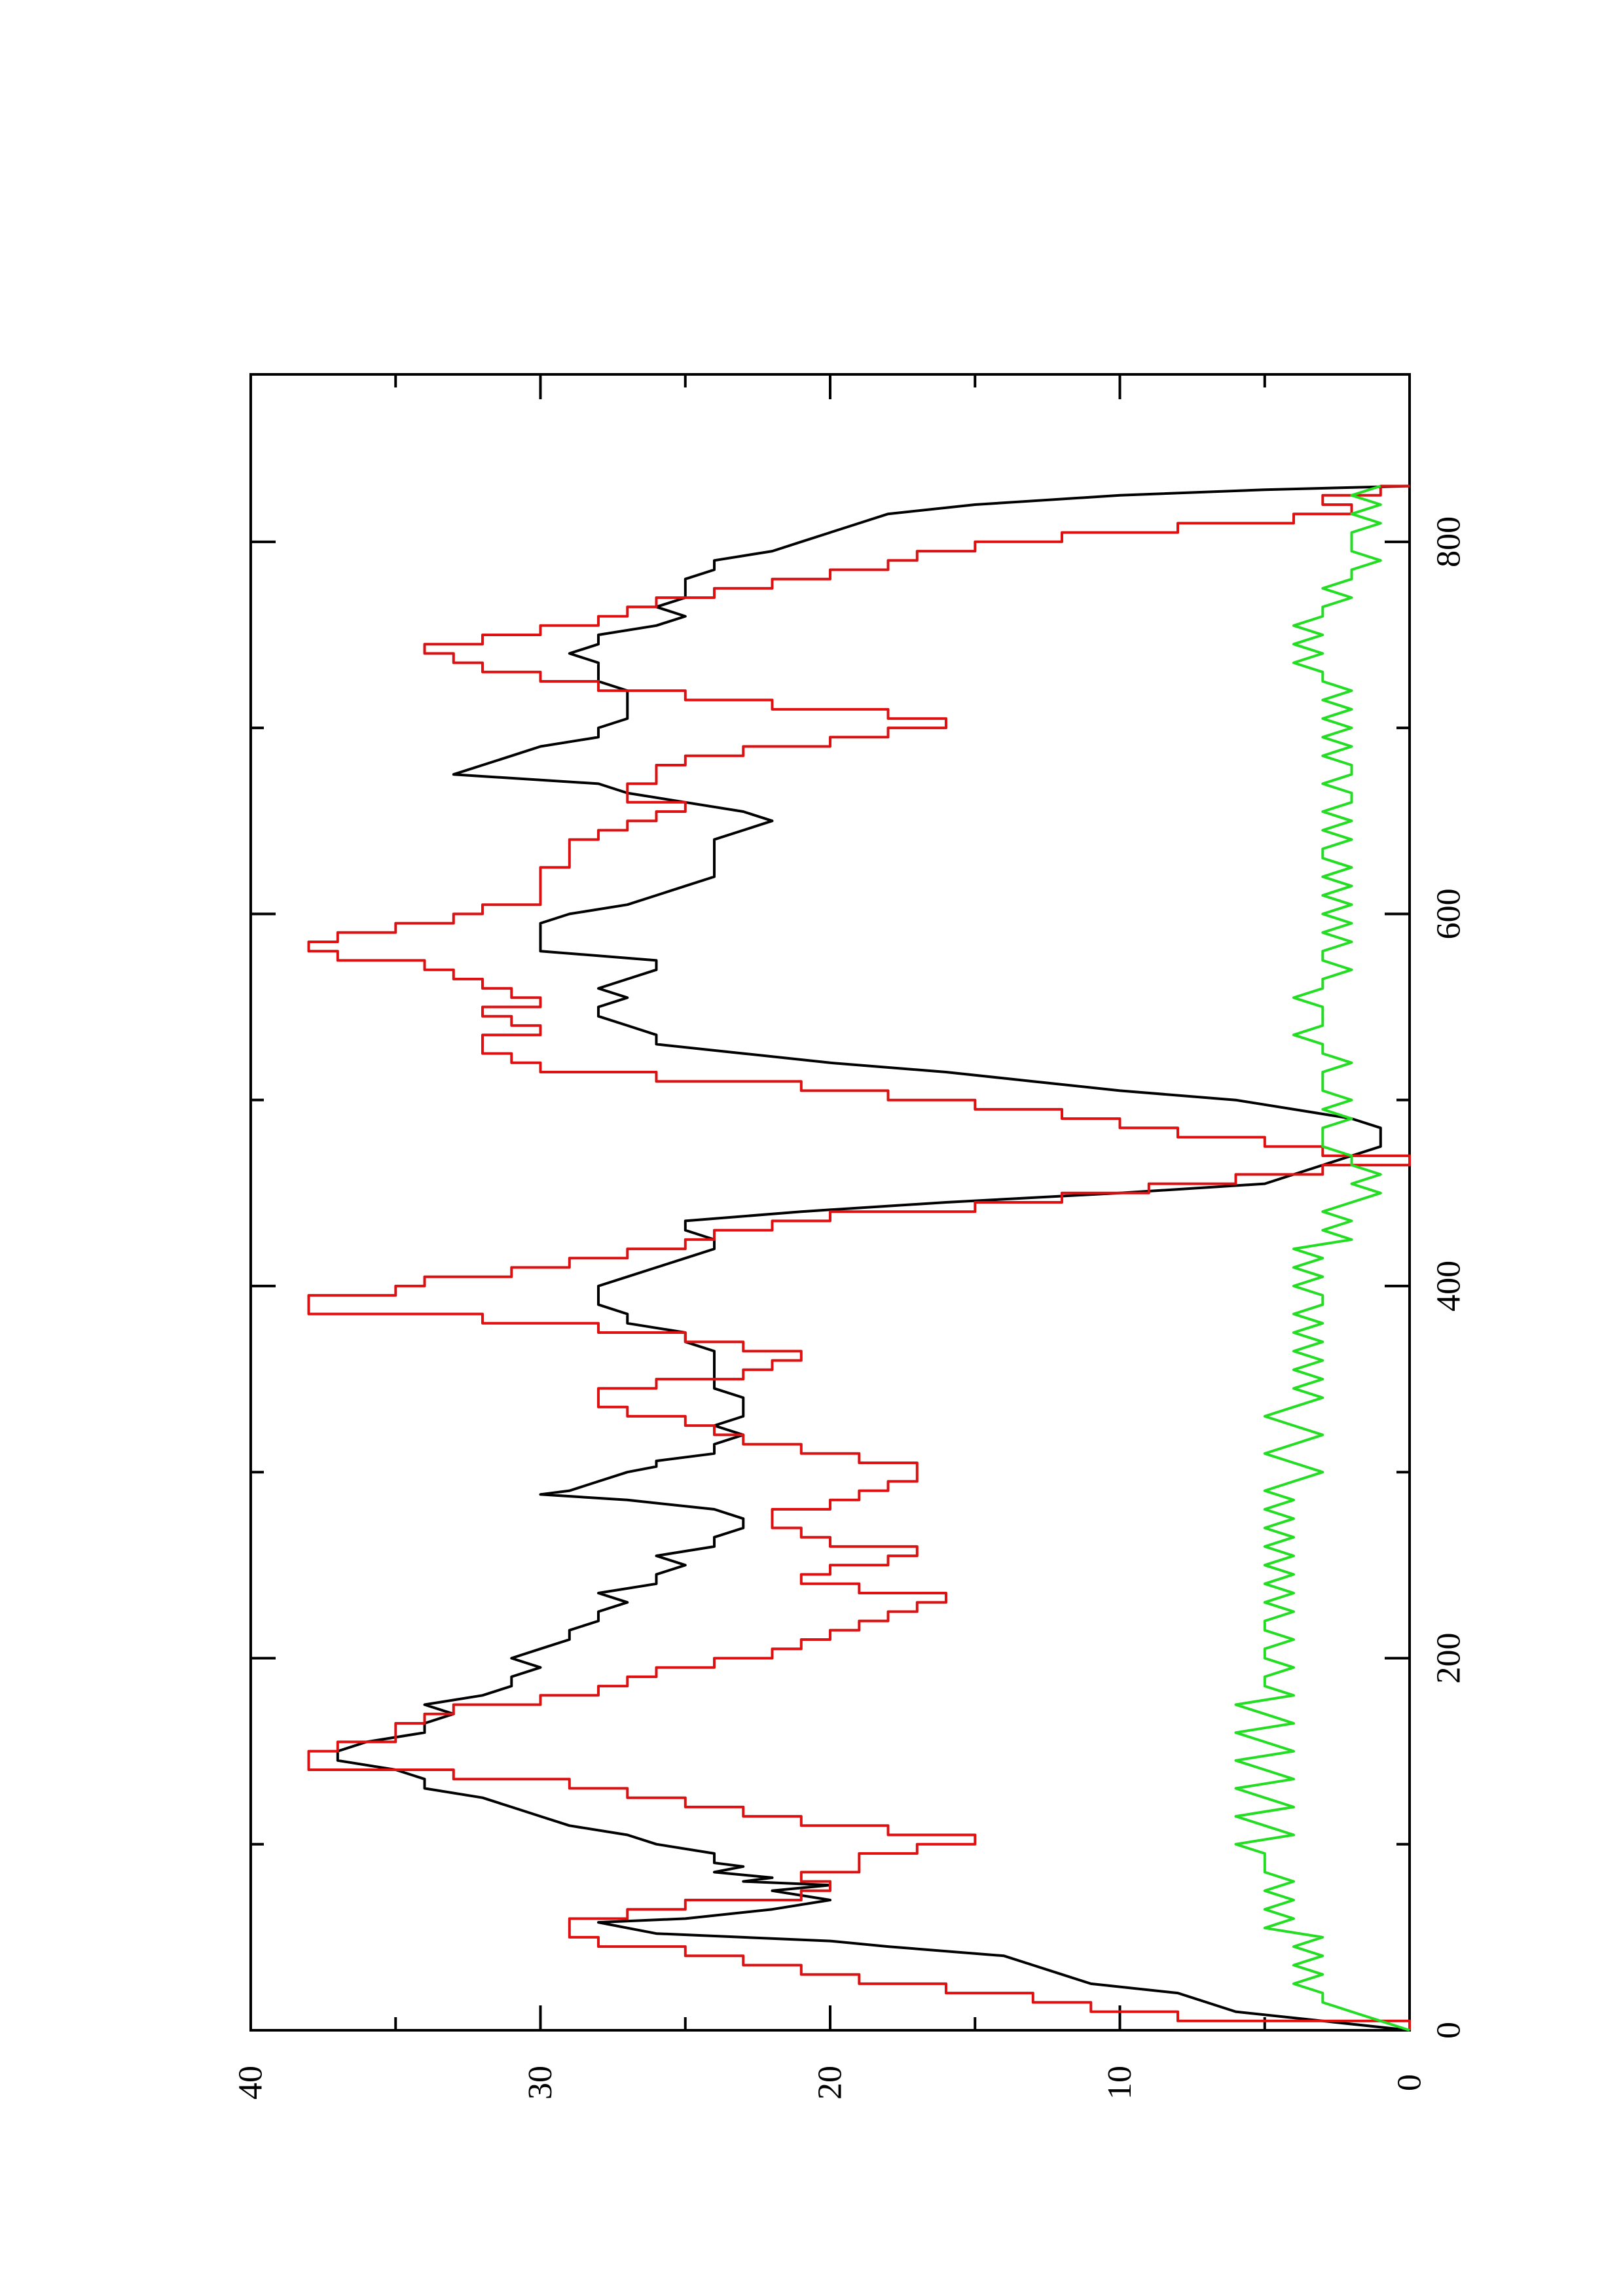  I want to click on y-tick-label: 20, so click(830, 2083).